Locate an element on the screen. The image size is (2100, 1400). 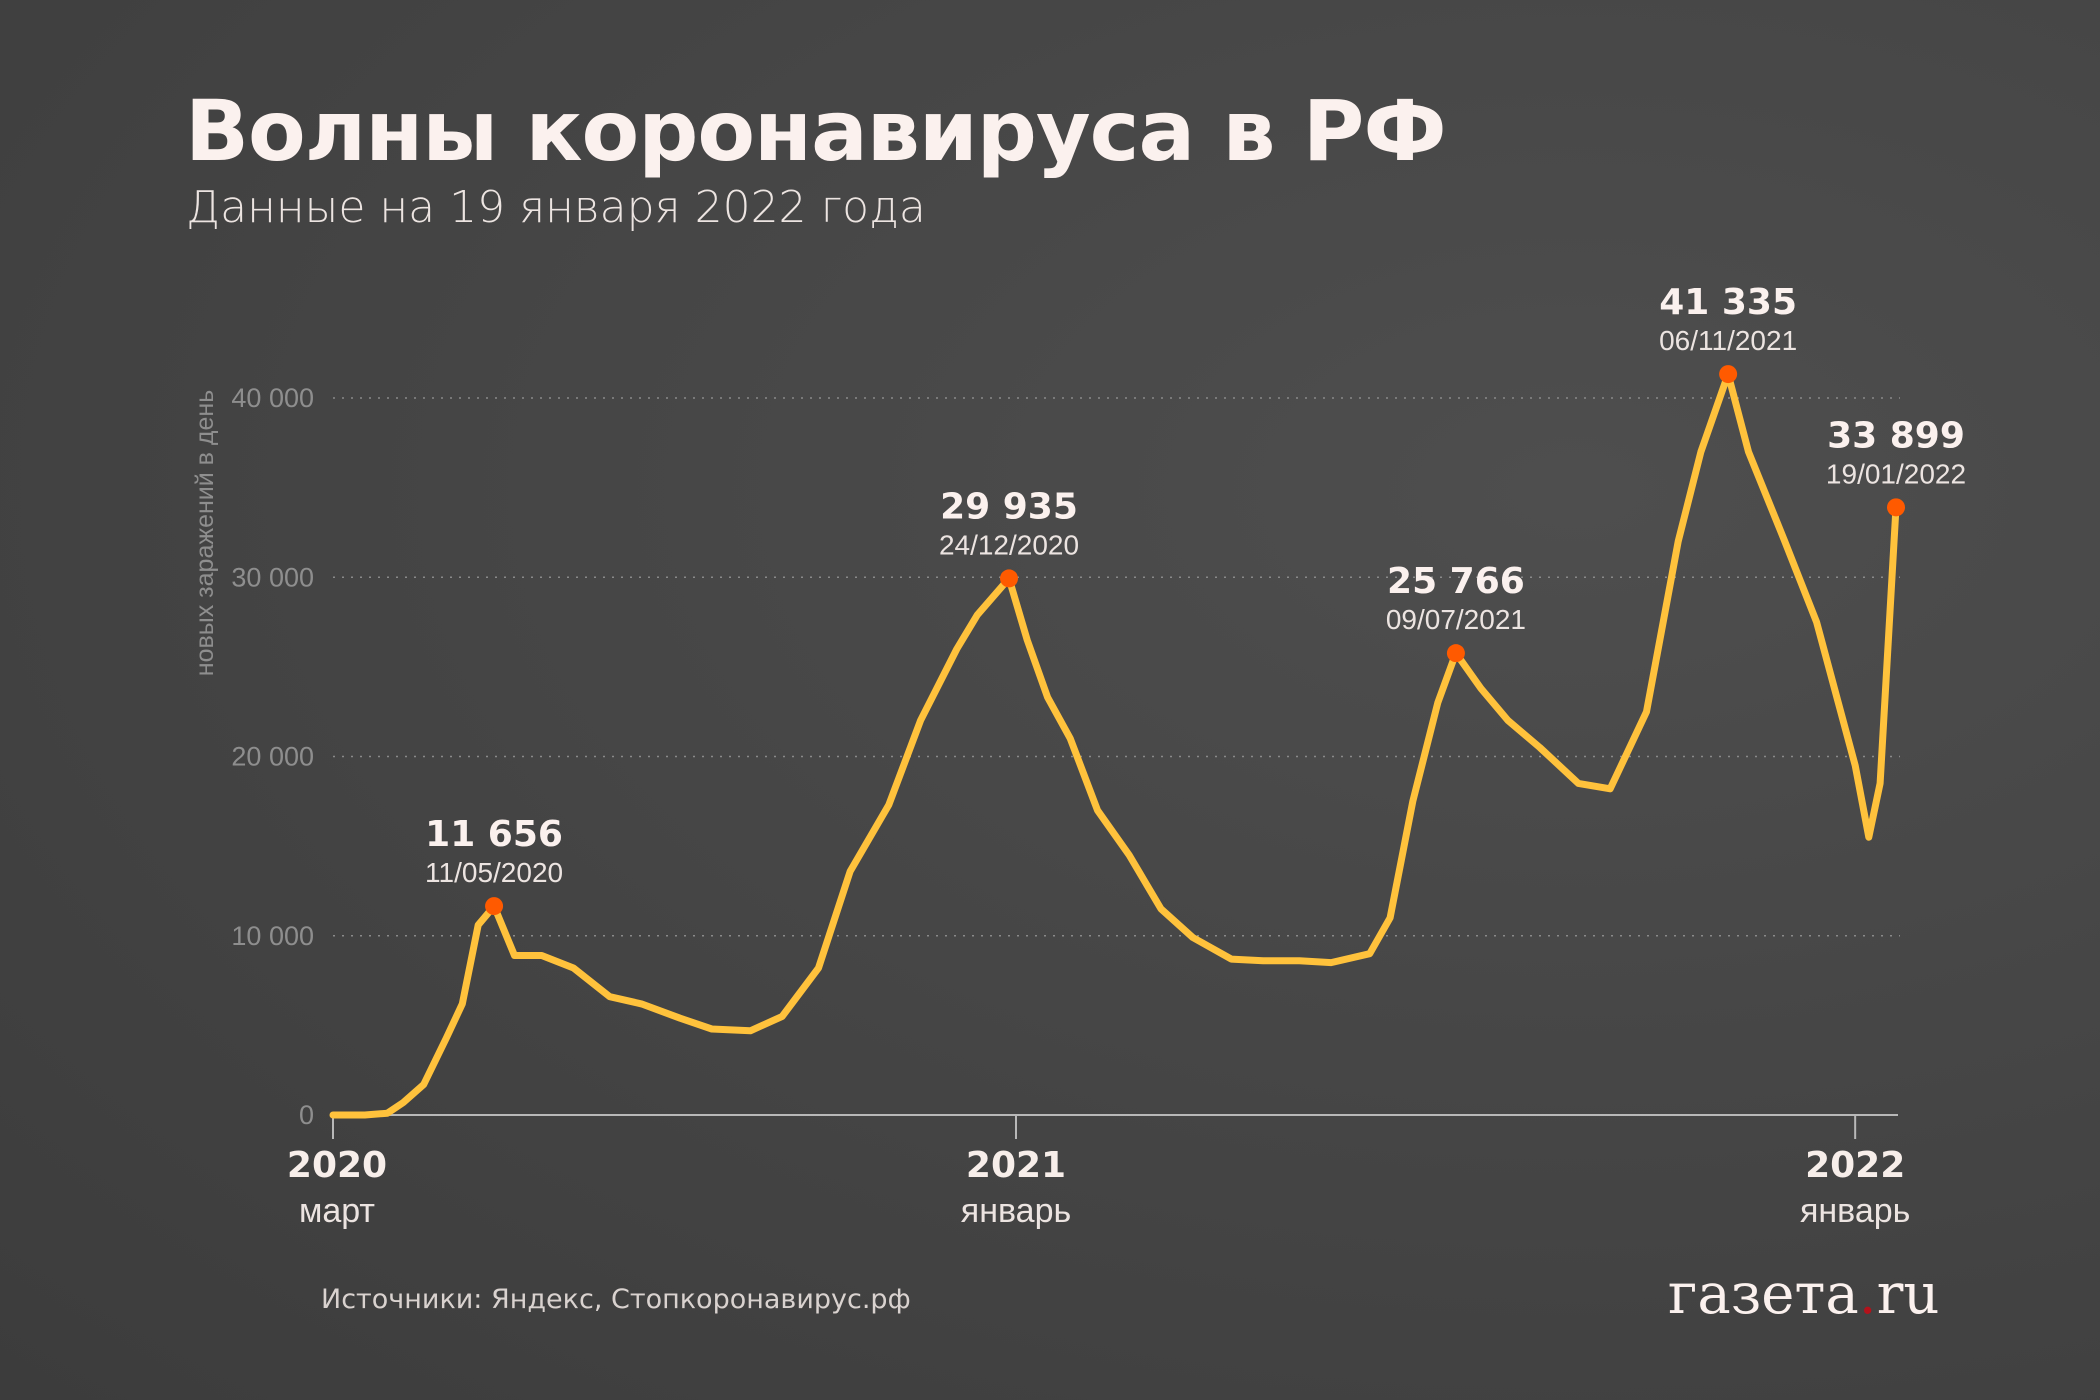
peak-value-label: 29 935 is located at coordinates (1009, 506).